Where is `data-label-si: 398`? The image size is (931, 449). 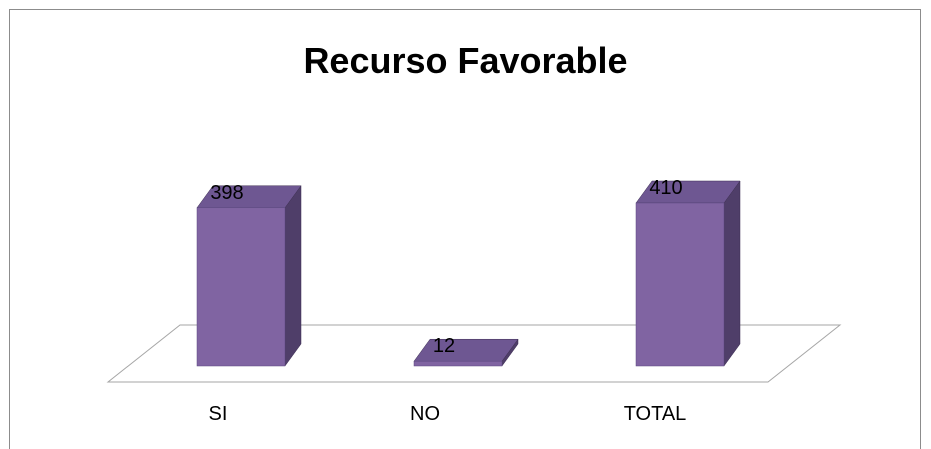
data-label-si: 398 is located at coordinates (226, 193).